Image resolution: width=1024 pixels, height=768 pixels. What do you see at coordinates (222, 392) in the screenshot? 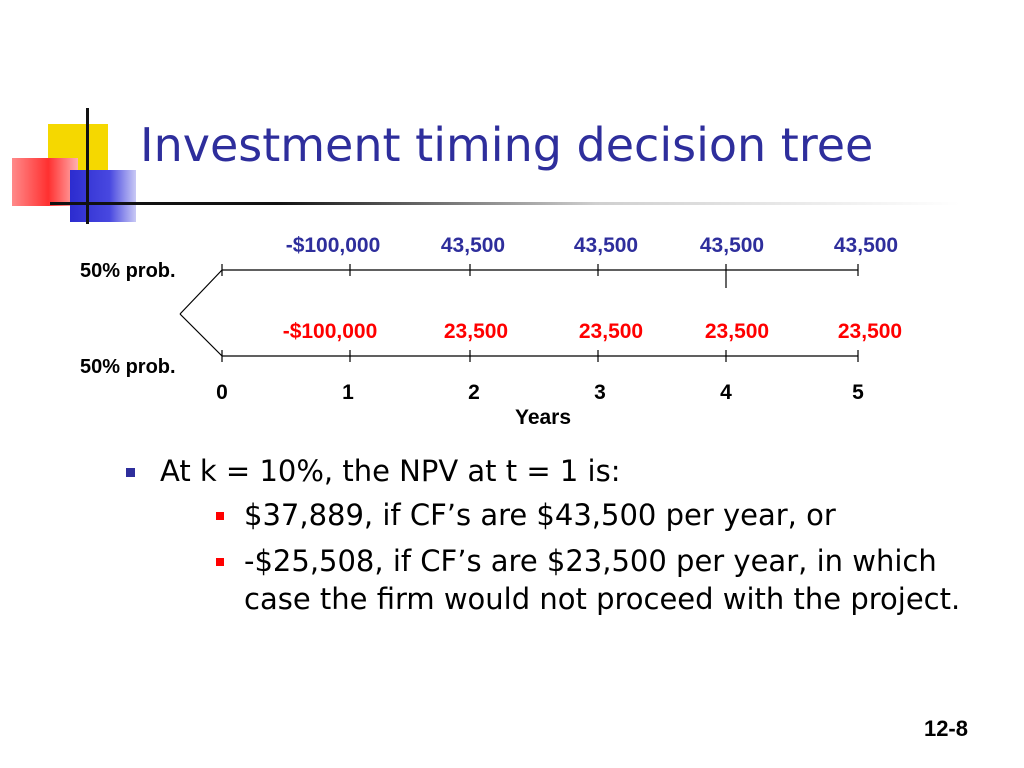
I see `year-label-0: 0` at bounding box center [222, 392].